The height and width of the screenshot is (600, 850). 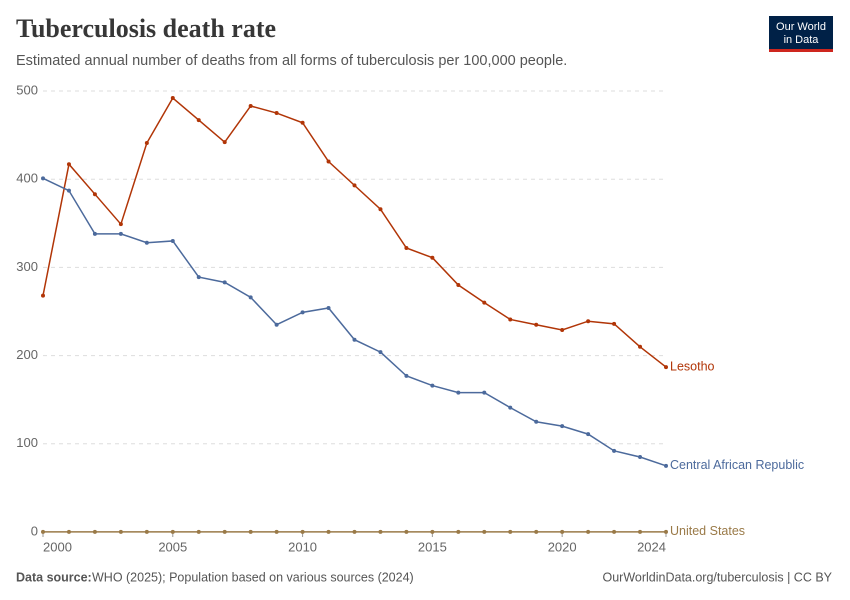 I want to click on url: OurWorldinData.org/tuberculosis | CC BY, so click(x=718, y=577).